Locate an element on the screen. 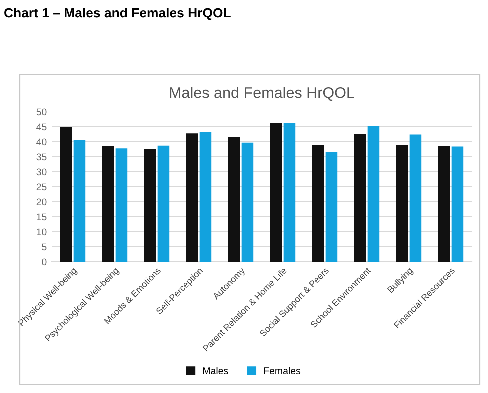  y-tick-label: 30 is located at coordinates (41, 172).